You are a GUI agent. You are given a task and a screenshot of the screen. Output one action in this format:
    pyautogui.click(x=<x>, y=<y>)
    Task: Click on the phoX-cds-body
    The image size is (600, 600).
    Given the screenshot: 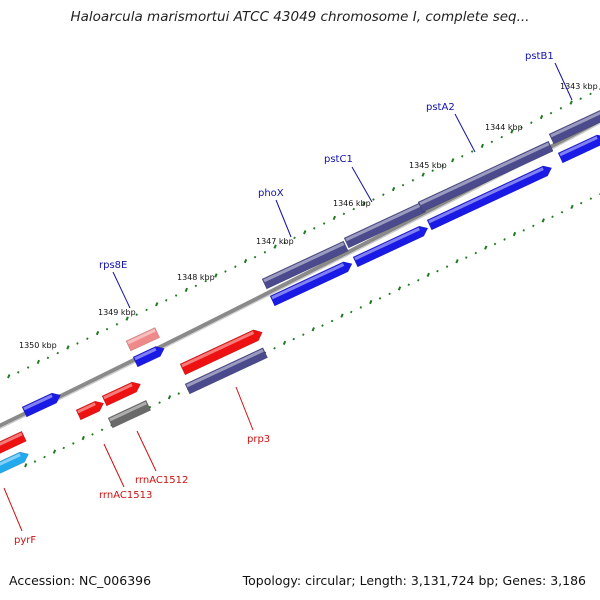 What is the action you would take?
    pyautogui.click(x=311, y=284)
    